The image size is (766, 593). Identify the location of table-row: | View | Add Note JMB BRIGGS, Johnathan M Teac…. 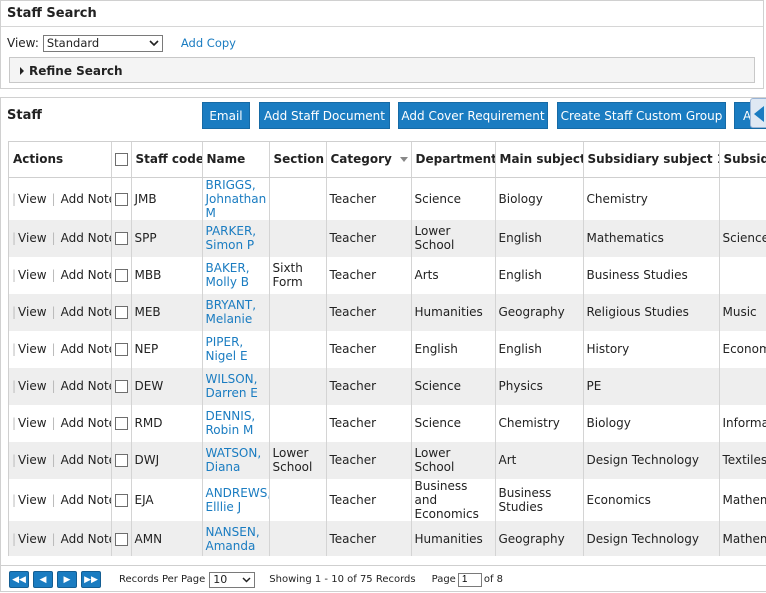
(387, 198).